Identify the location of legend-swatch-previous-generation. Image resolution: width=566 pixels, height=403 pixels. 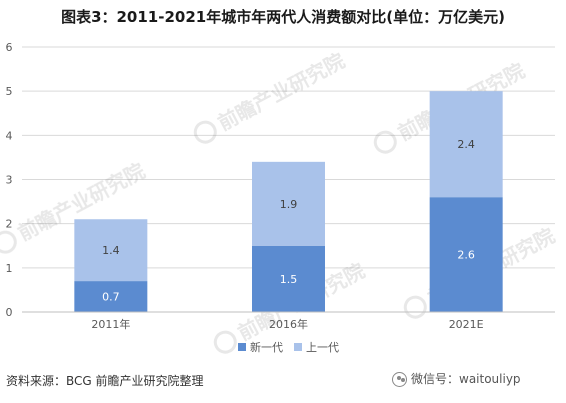
(298, 347).